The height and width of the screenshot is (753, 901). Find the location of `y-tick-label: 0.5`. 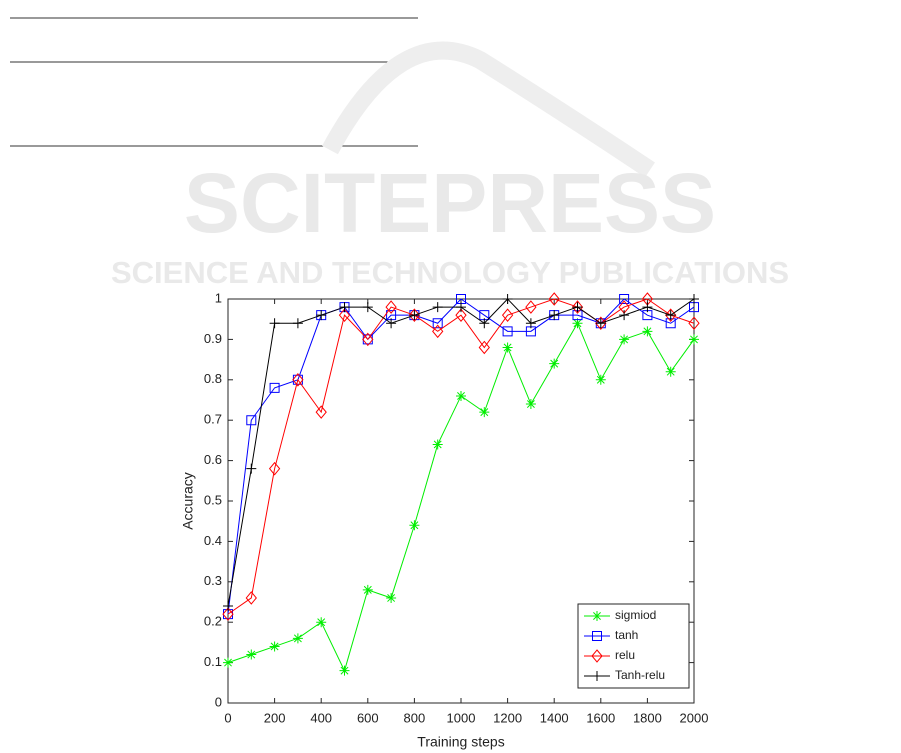

y-tick-label: 0.5 is located at coordinates (213, 499).